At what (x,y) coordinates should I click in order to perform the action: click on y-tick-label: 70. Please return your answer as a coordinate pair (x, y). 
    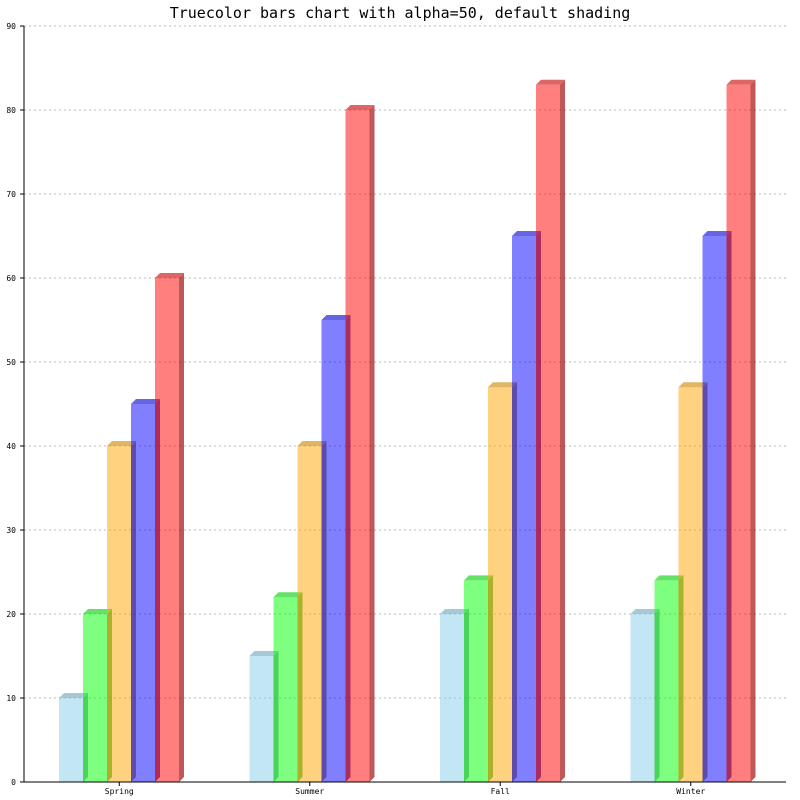
    Looking at the image, I should click on (11, 194).